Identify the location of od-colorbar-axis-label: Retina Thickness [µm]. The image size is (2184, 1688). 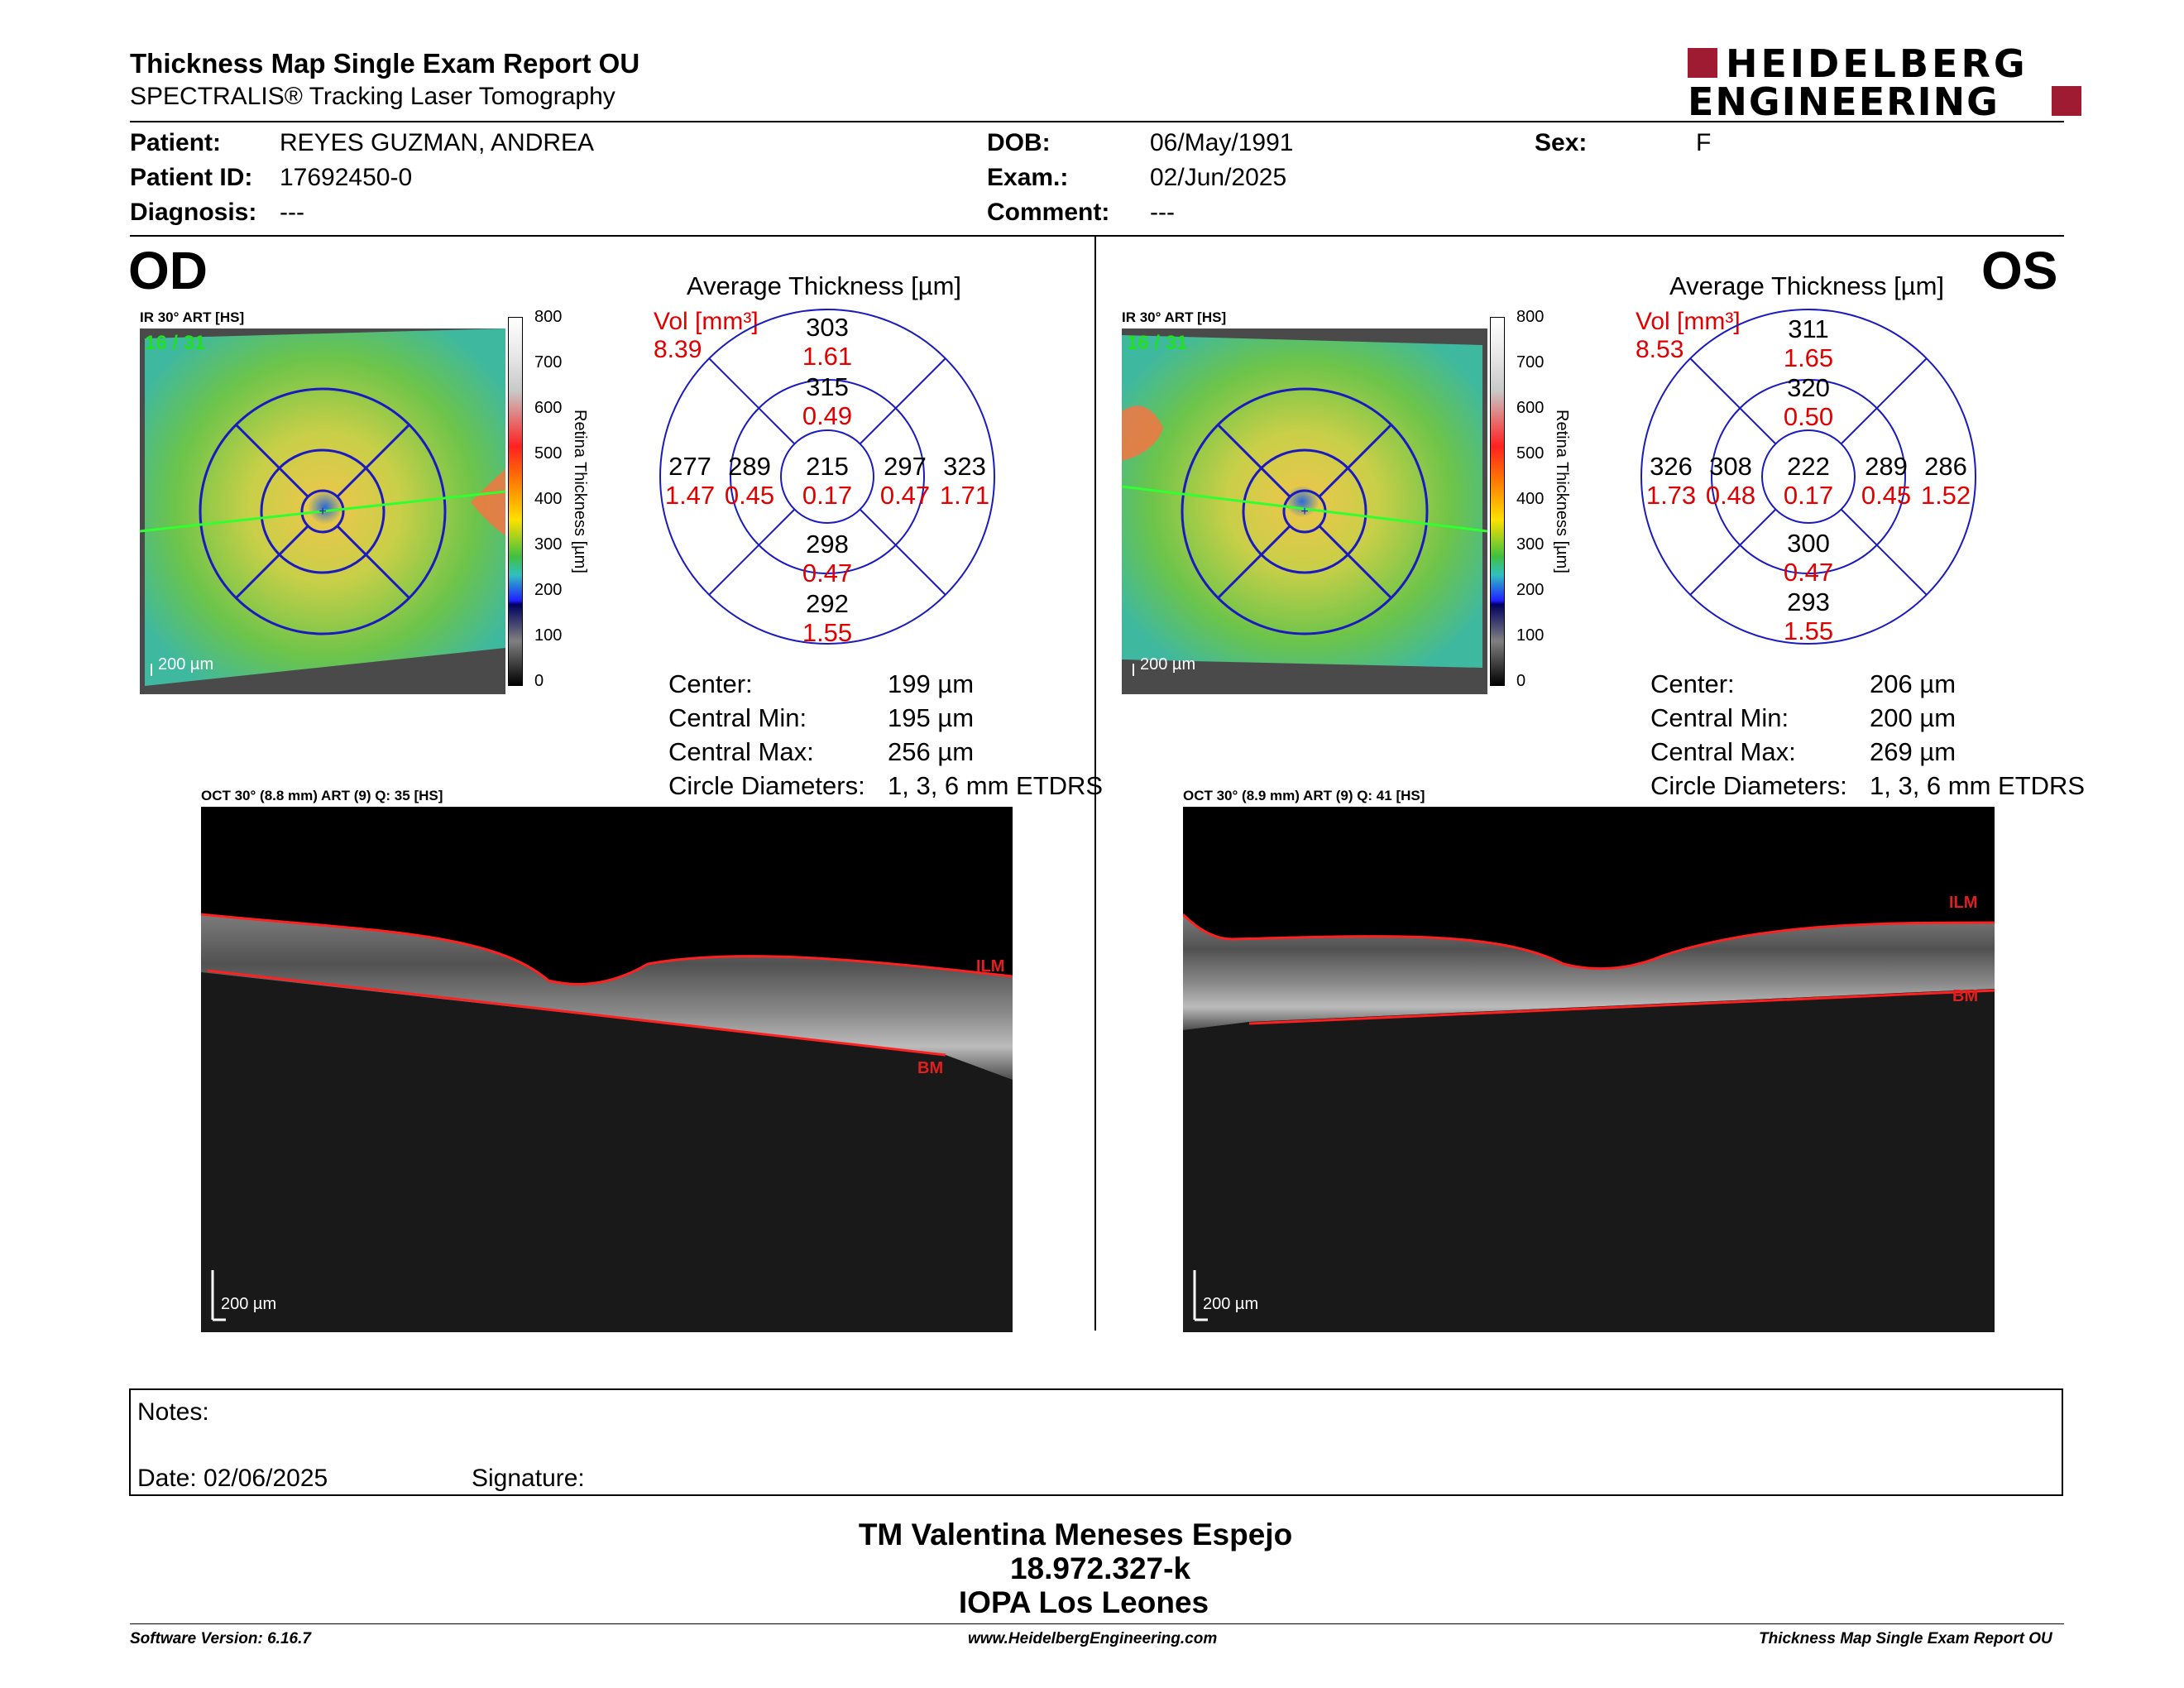
(580, 491).